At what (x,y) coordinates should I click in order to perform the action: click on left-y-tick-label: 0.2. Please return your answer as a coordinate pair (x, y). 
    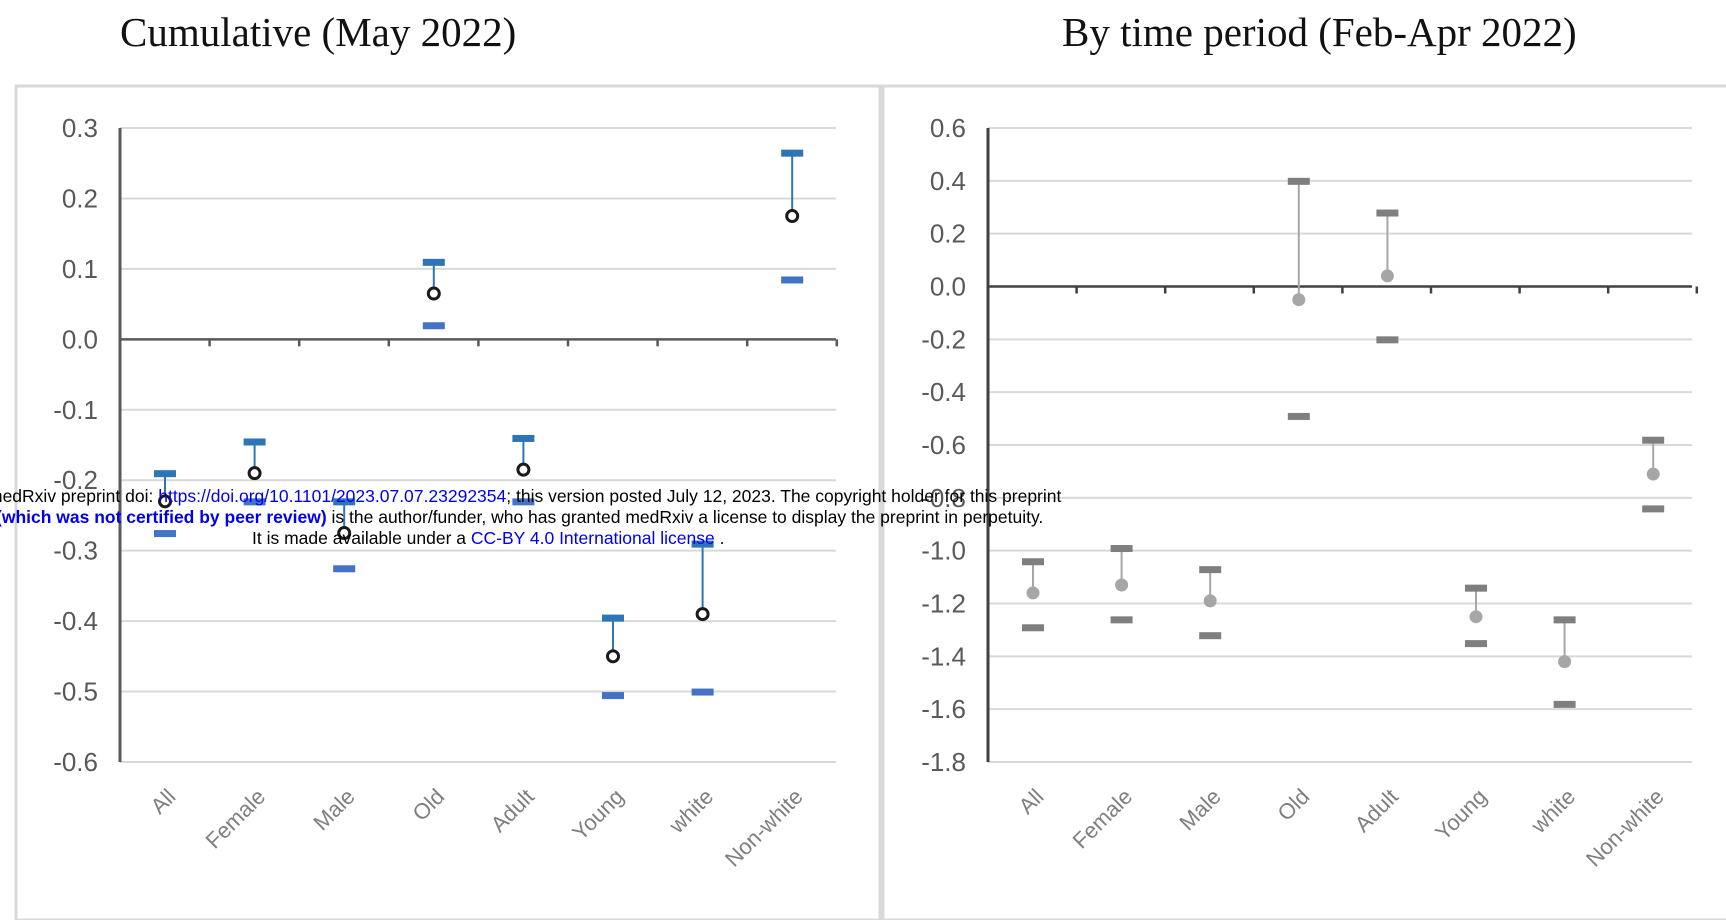
    Looking at the image, I should click on (80, 198).